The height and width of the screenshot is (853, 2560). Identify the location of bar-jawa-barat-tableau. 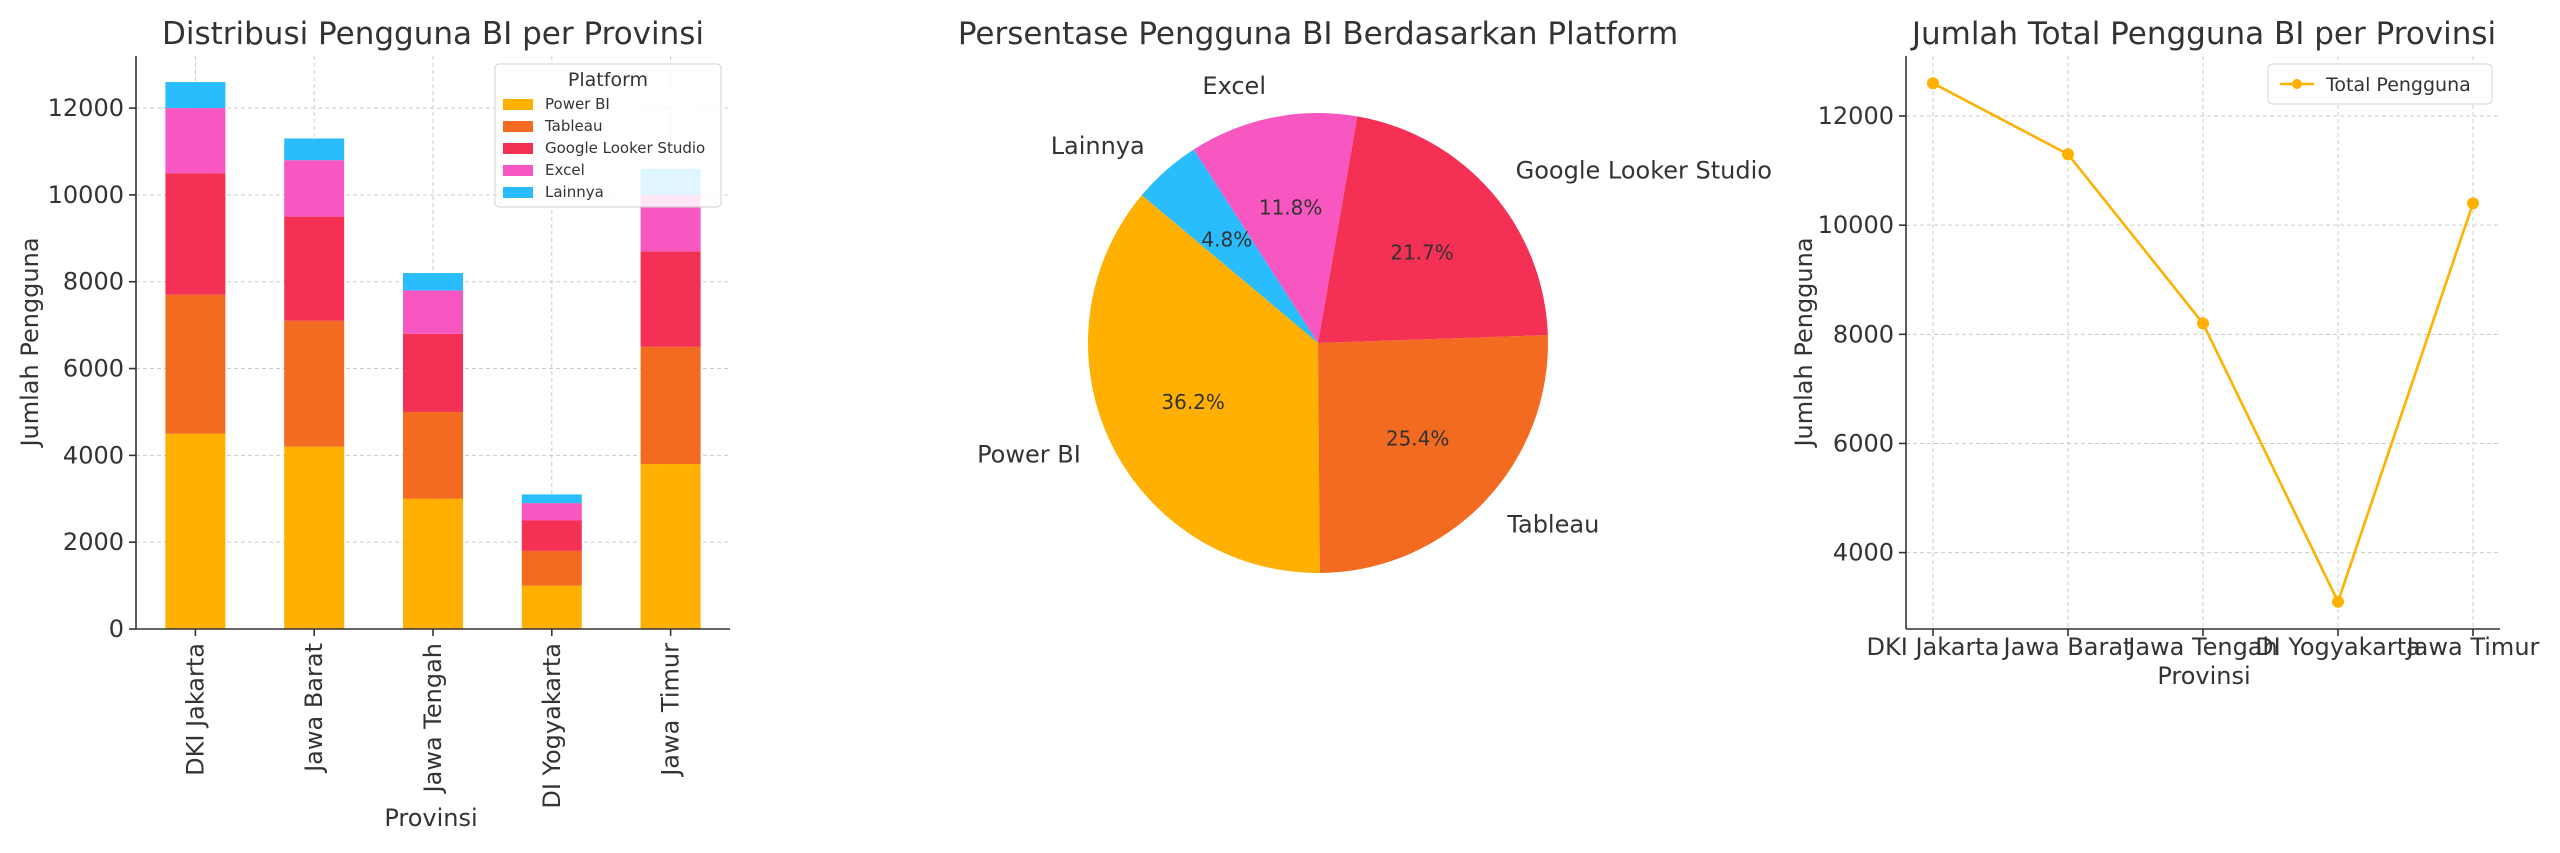
(314, 383).